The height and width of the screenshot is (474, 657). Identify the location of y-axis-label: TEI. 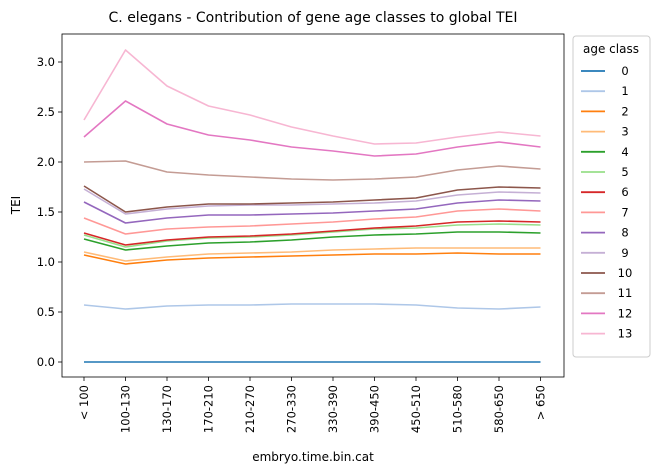
(16, 205).